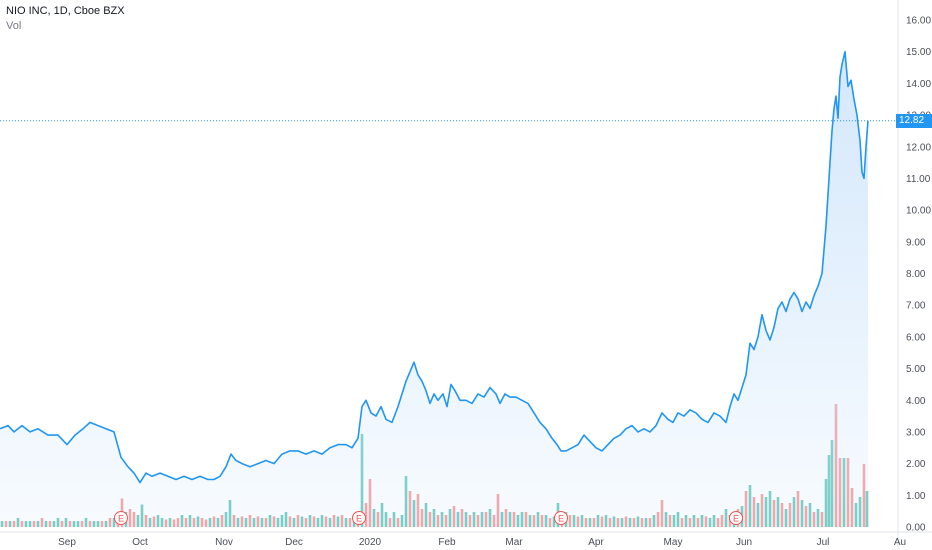  Describe the element at coordinates (916, 337) in the screenshot. I see `y-tick-label: 6.00` at that location.